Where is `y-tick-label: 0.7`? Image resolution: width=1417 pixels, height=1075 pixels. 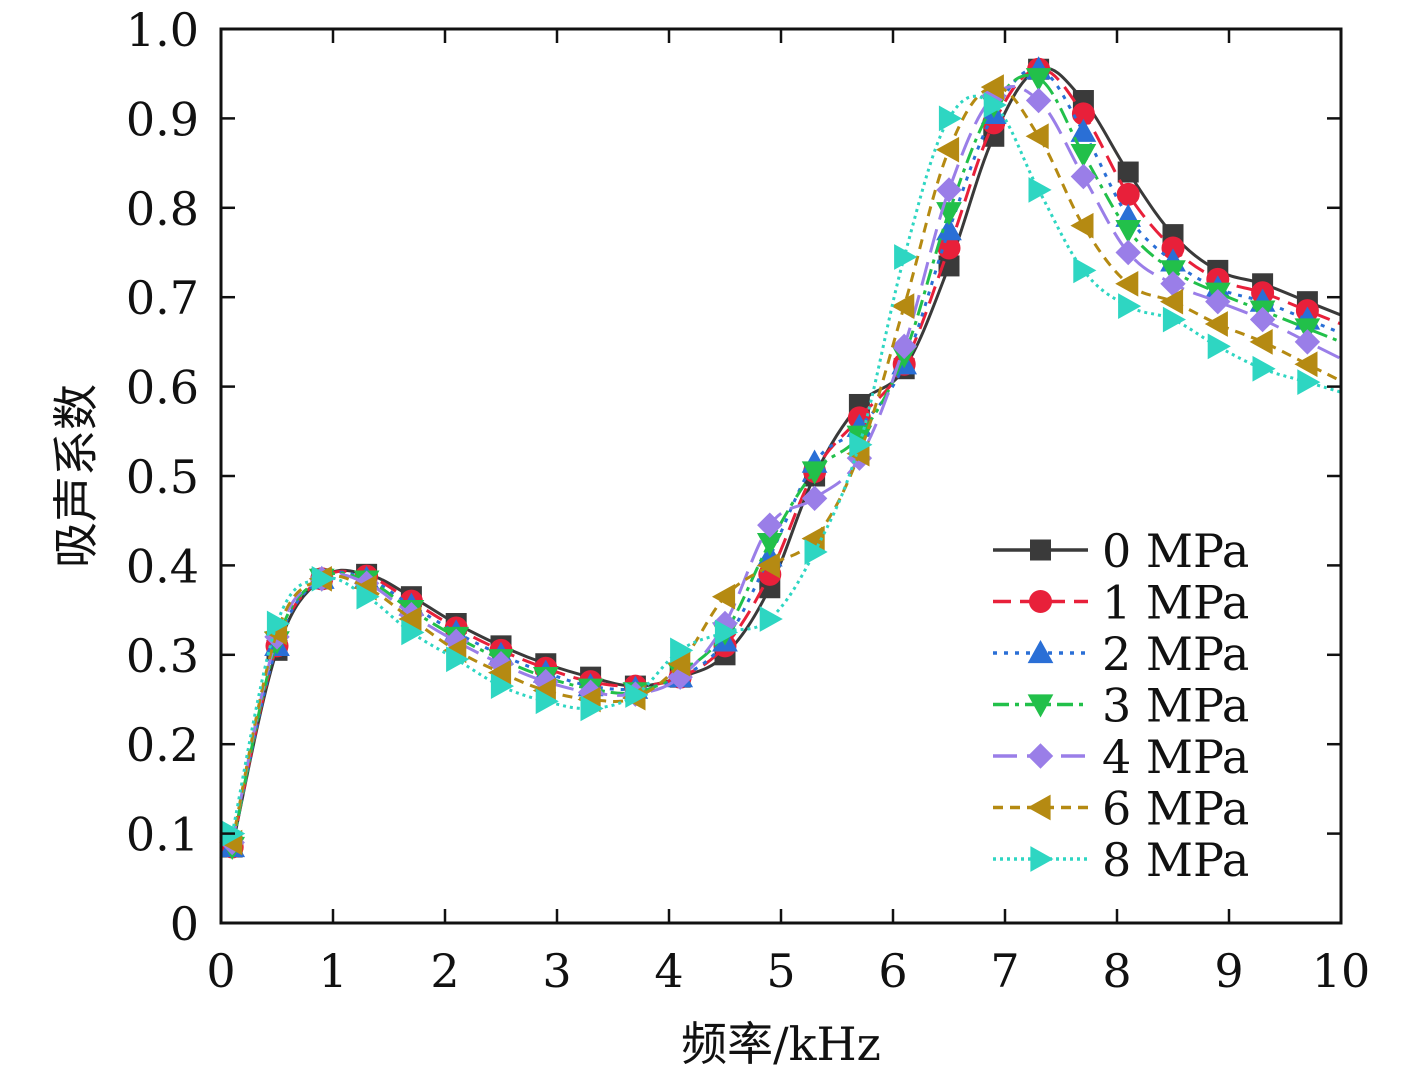 y-tick-label: 0.7 is located at coordinates (162, 298).